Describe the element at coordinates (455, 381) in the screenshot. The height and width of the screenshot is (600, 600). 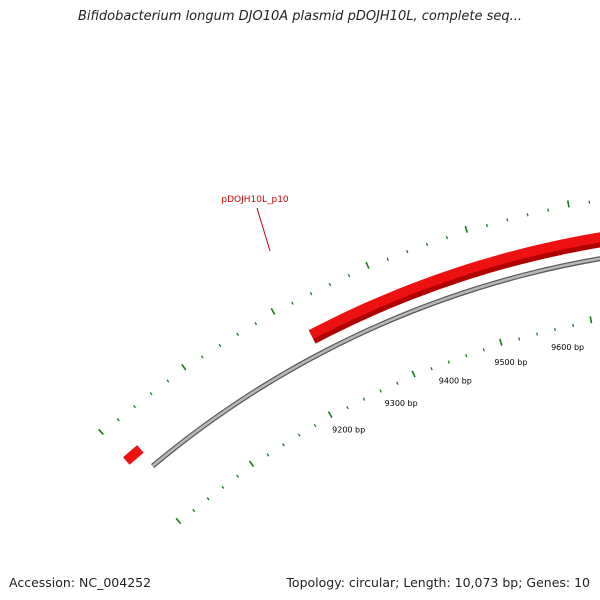
I see `scale-label: 9400 bp` at that location.